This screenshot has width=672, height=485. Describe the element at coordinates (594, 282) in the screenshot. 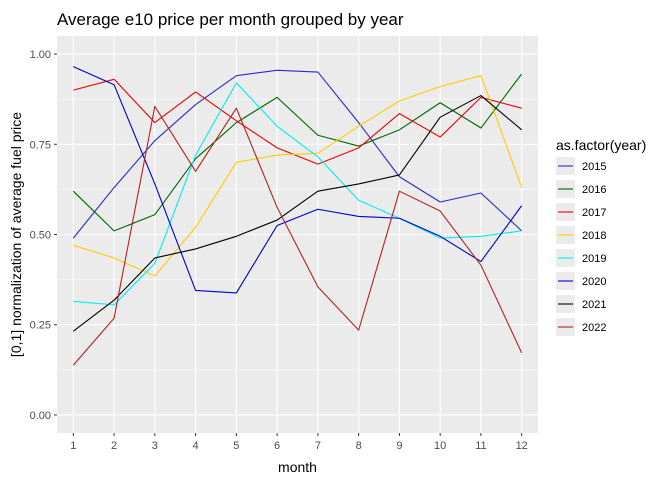

I see `legend-label-2020: 2020` at that location.